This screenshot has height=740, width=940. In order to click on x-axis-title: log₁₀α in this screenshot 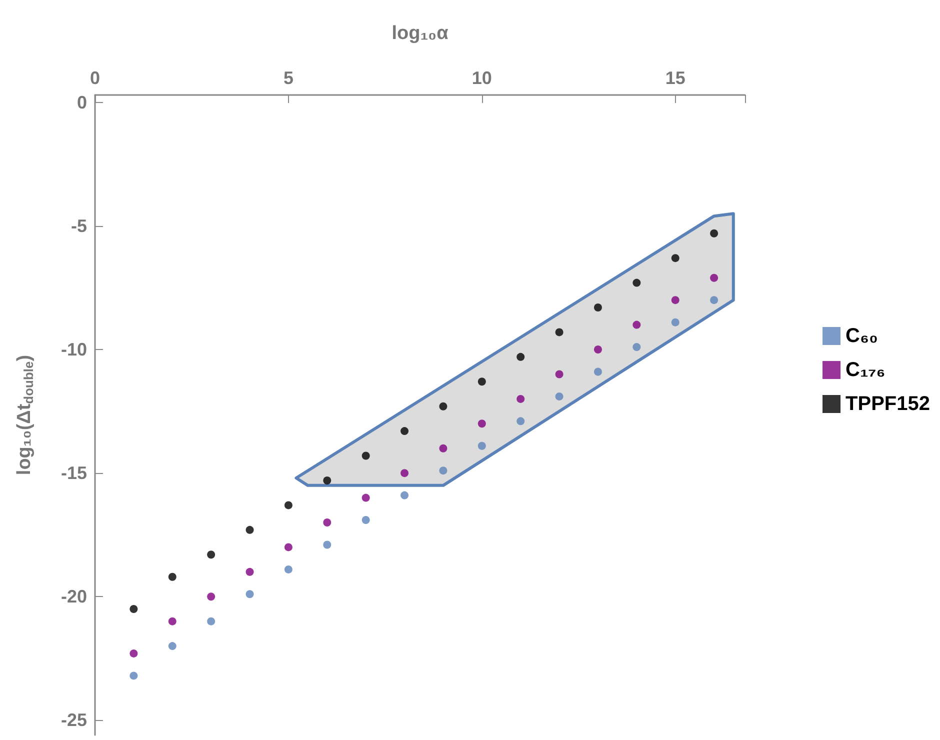, I will do `click(420, 33)`.